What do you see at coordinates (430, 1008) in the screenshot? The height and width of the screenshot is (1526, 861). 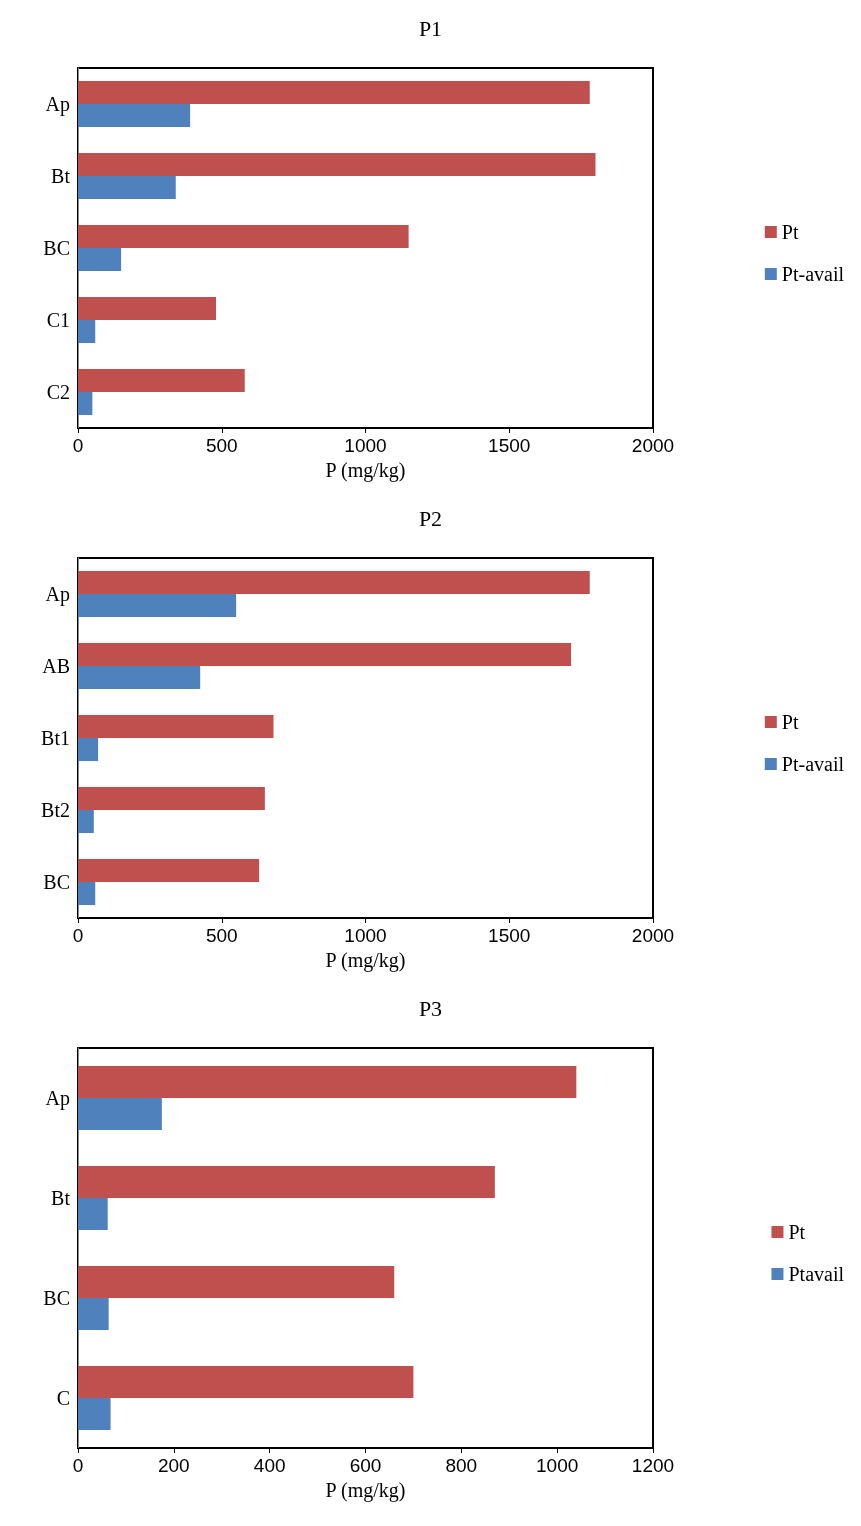 I see `chart-title: P3` at bounding box center [430, 1008].